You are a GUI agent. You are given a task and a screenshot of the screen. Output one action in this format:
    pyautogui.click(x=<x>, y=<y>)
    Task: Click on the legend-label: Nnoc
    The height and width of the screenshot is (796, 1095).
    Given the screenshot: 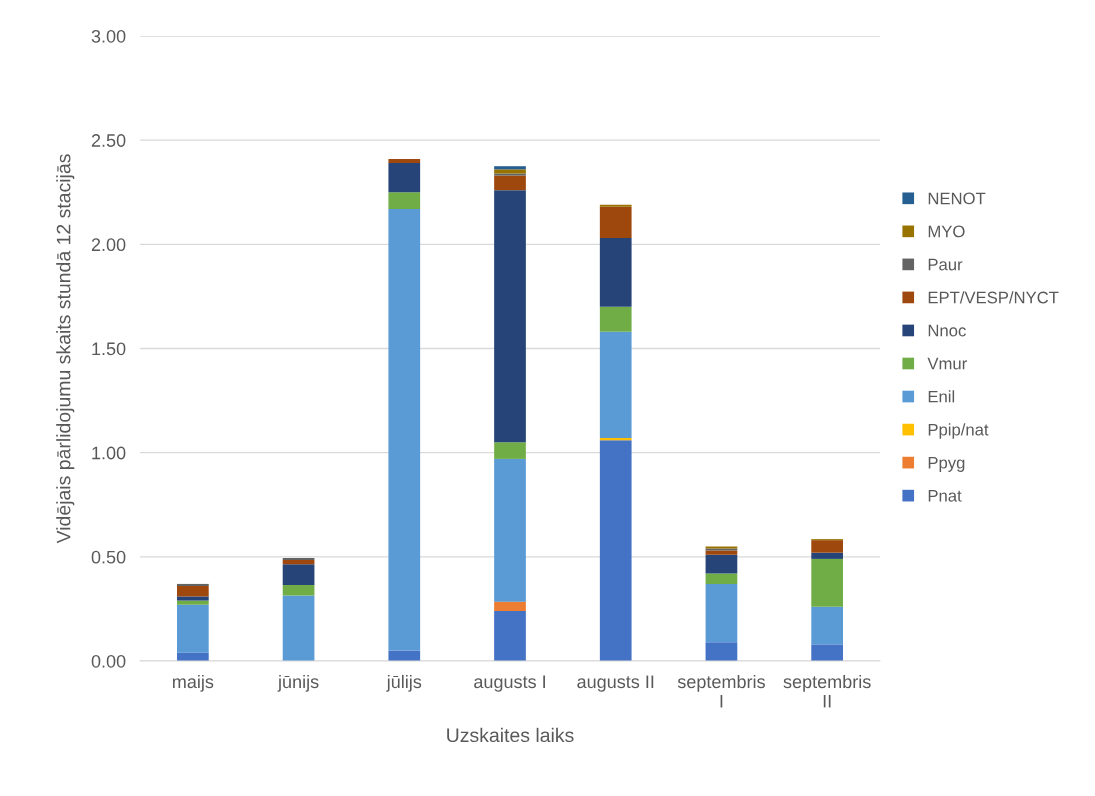 What is the action you would take?
    pyautogui.click(x=947, y=330)
    